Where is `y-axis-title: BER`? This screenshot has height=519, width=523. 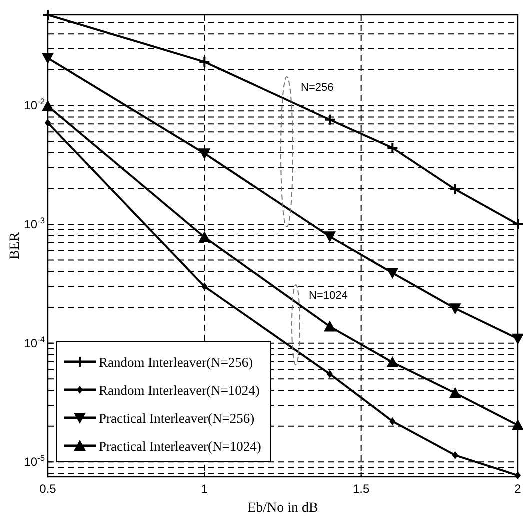 y-axis-title: BER is located at coordinates (15, 246).